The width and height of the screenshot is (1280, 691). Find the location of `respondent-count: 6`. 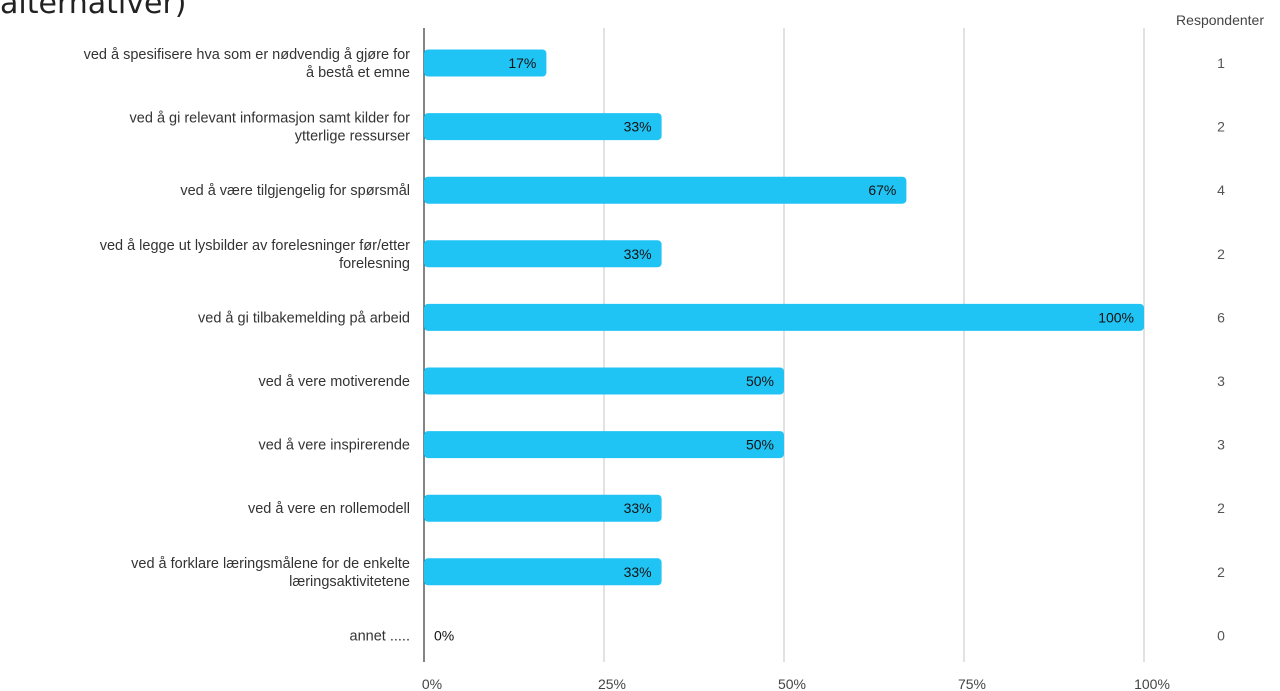

respondent-count: 6 is located at coordinates (1221, 317).